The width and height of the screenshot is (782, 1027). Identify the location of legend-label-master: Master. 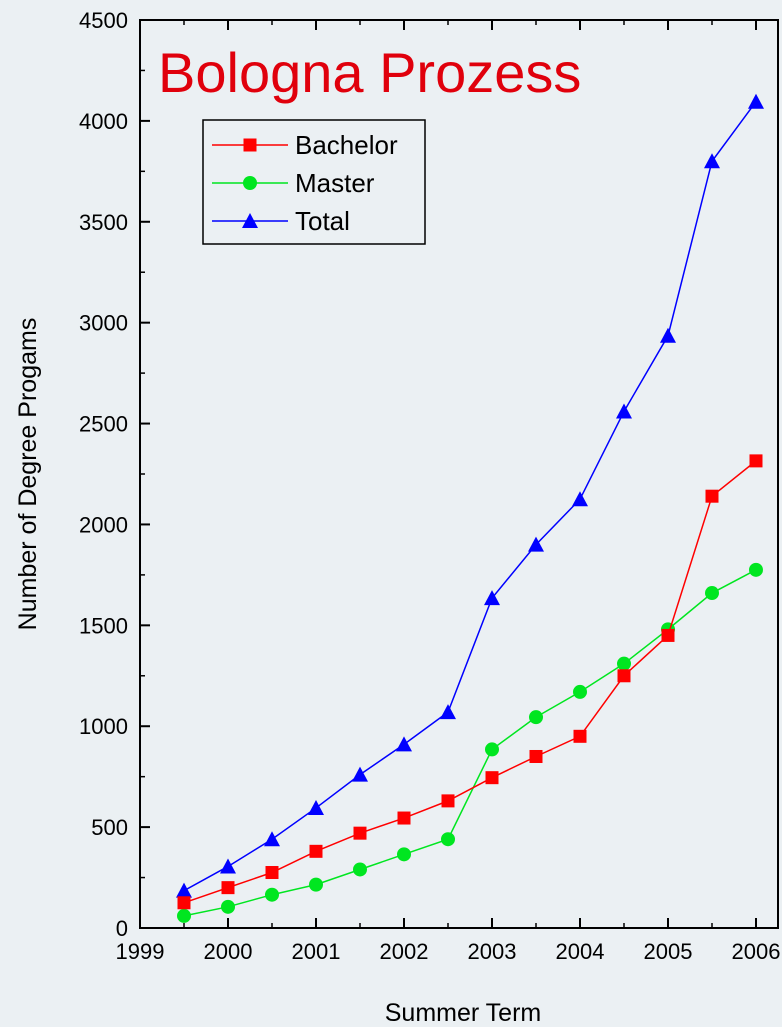
(335, 183).